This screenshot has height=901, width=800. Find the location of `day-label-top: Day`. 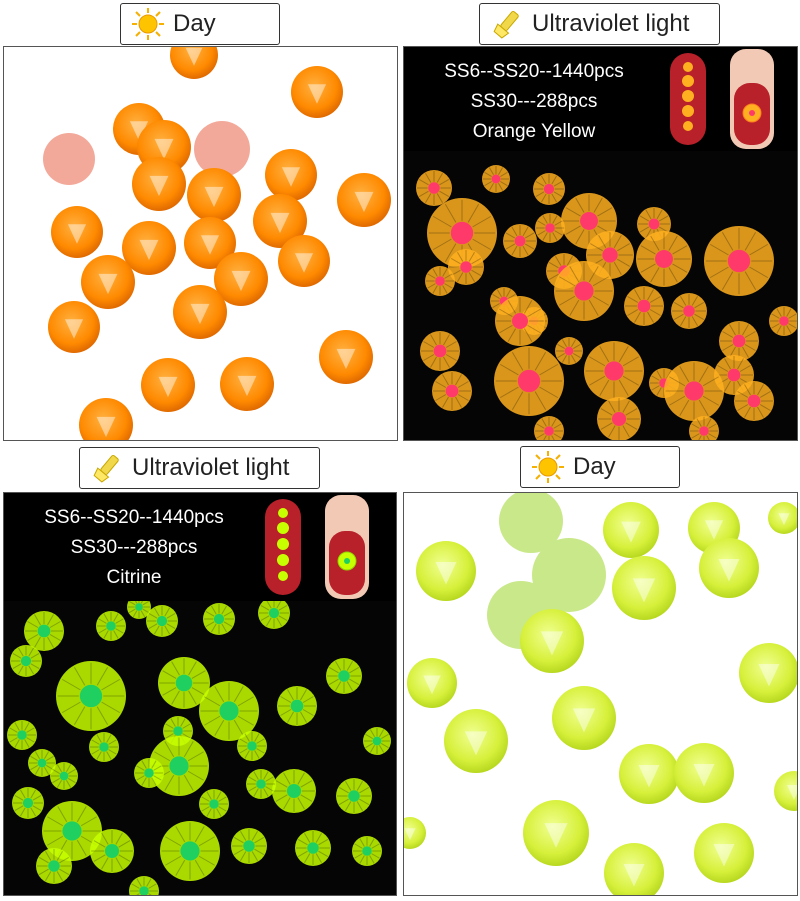

day-label-top: Day is located at coordinates (200, 24).